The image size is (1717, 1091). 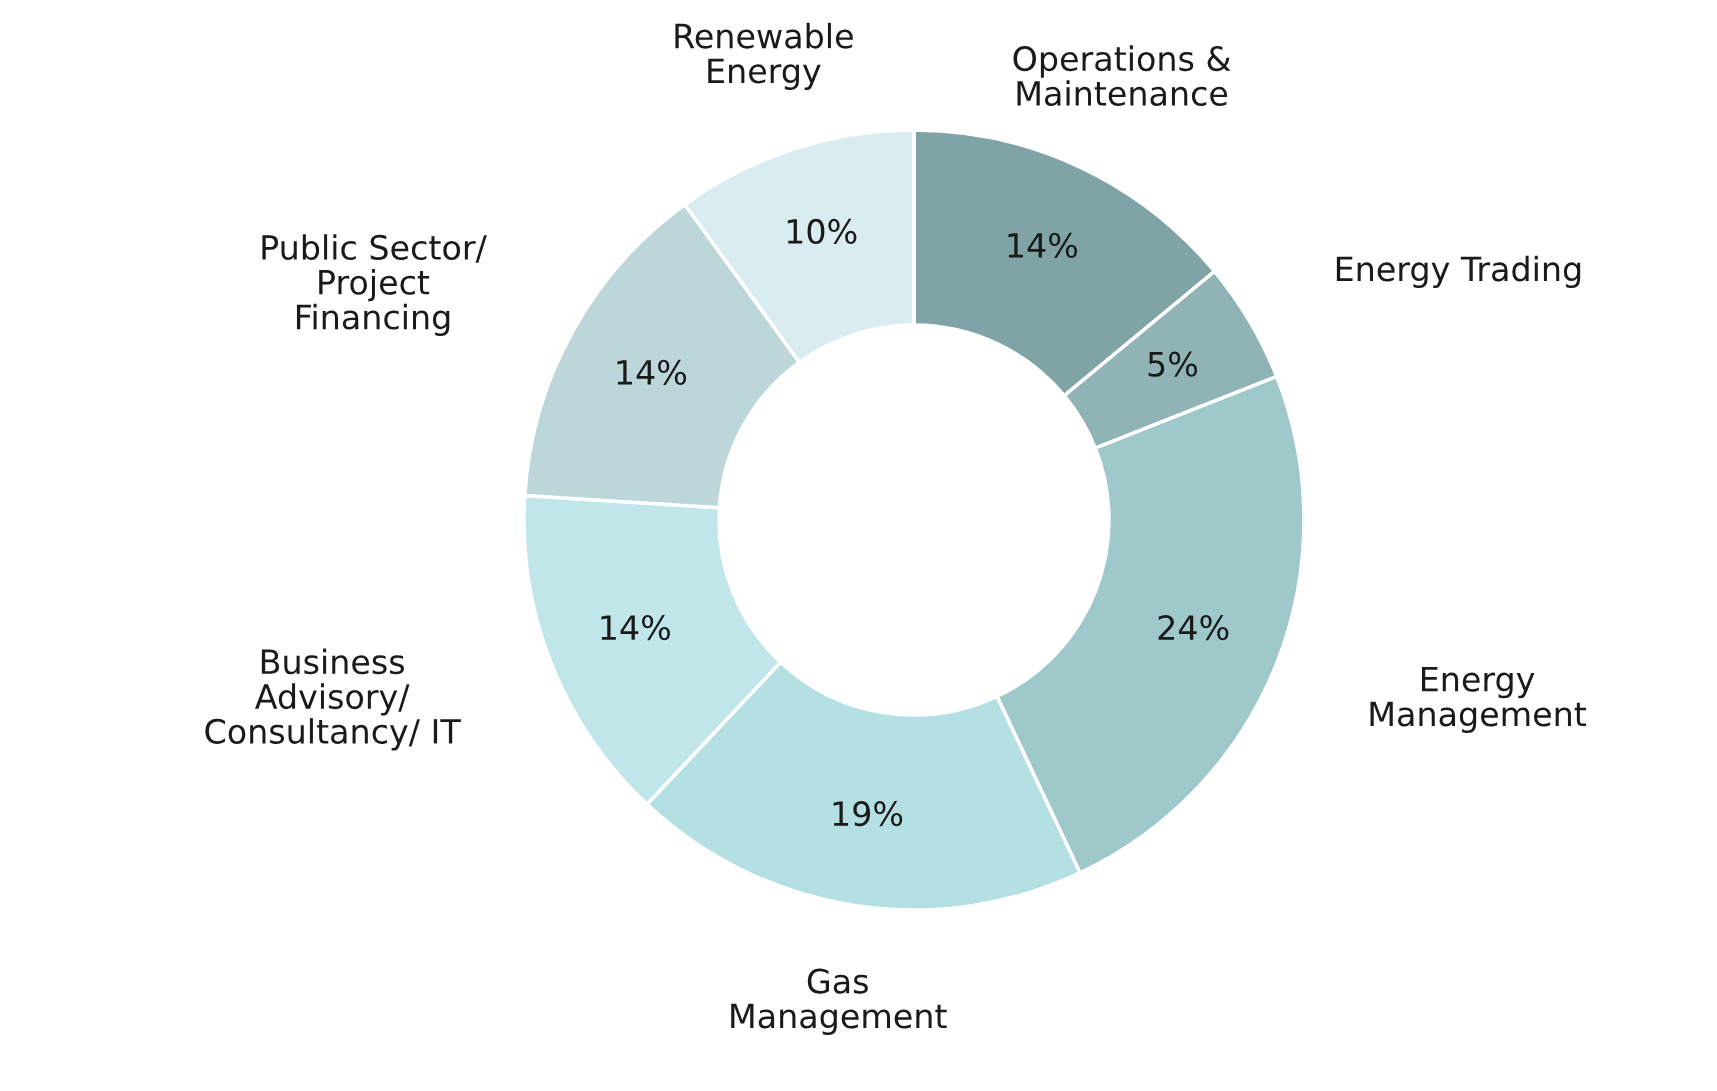 I want to click on data-label: 19%, so click(x=868, y=814).